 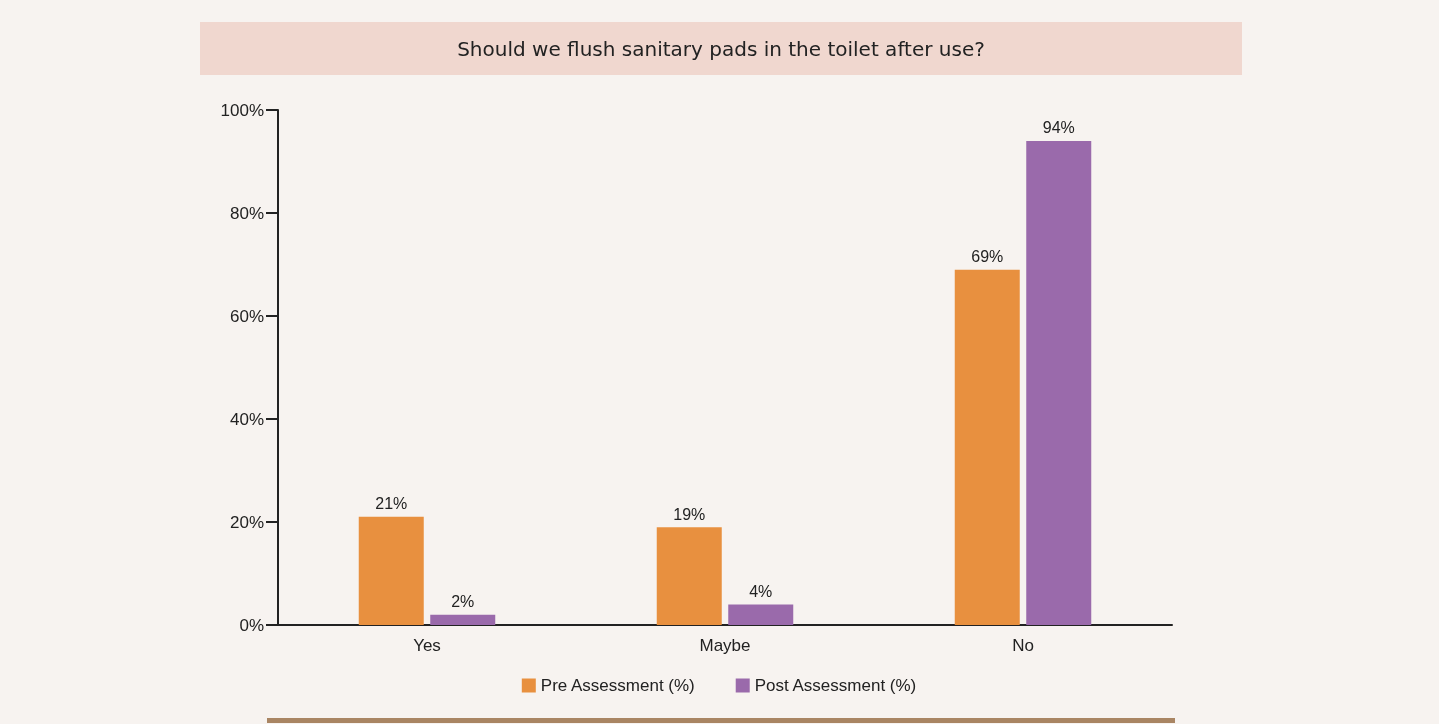 What do you see at coordinates (761, 591) in the screenshot?
I see `data-label: 4%` at bounding box center [761, 591].